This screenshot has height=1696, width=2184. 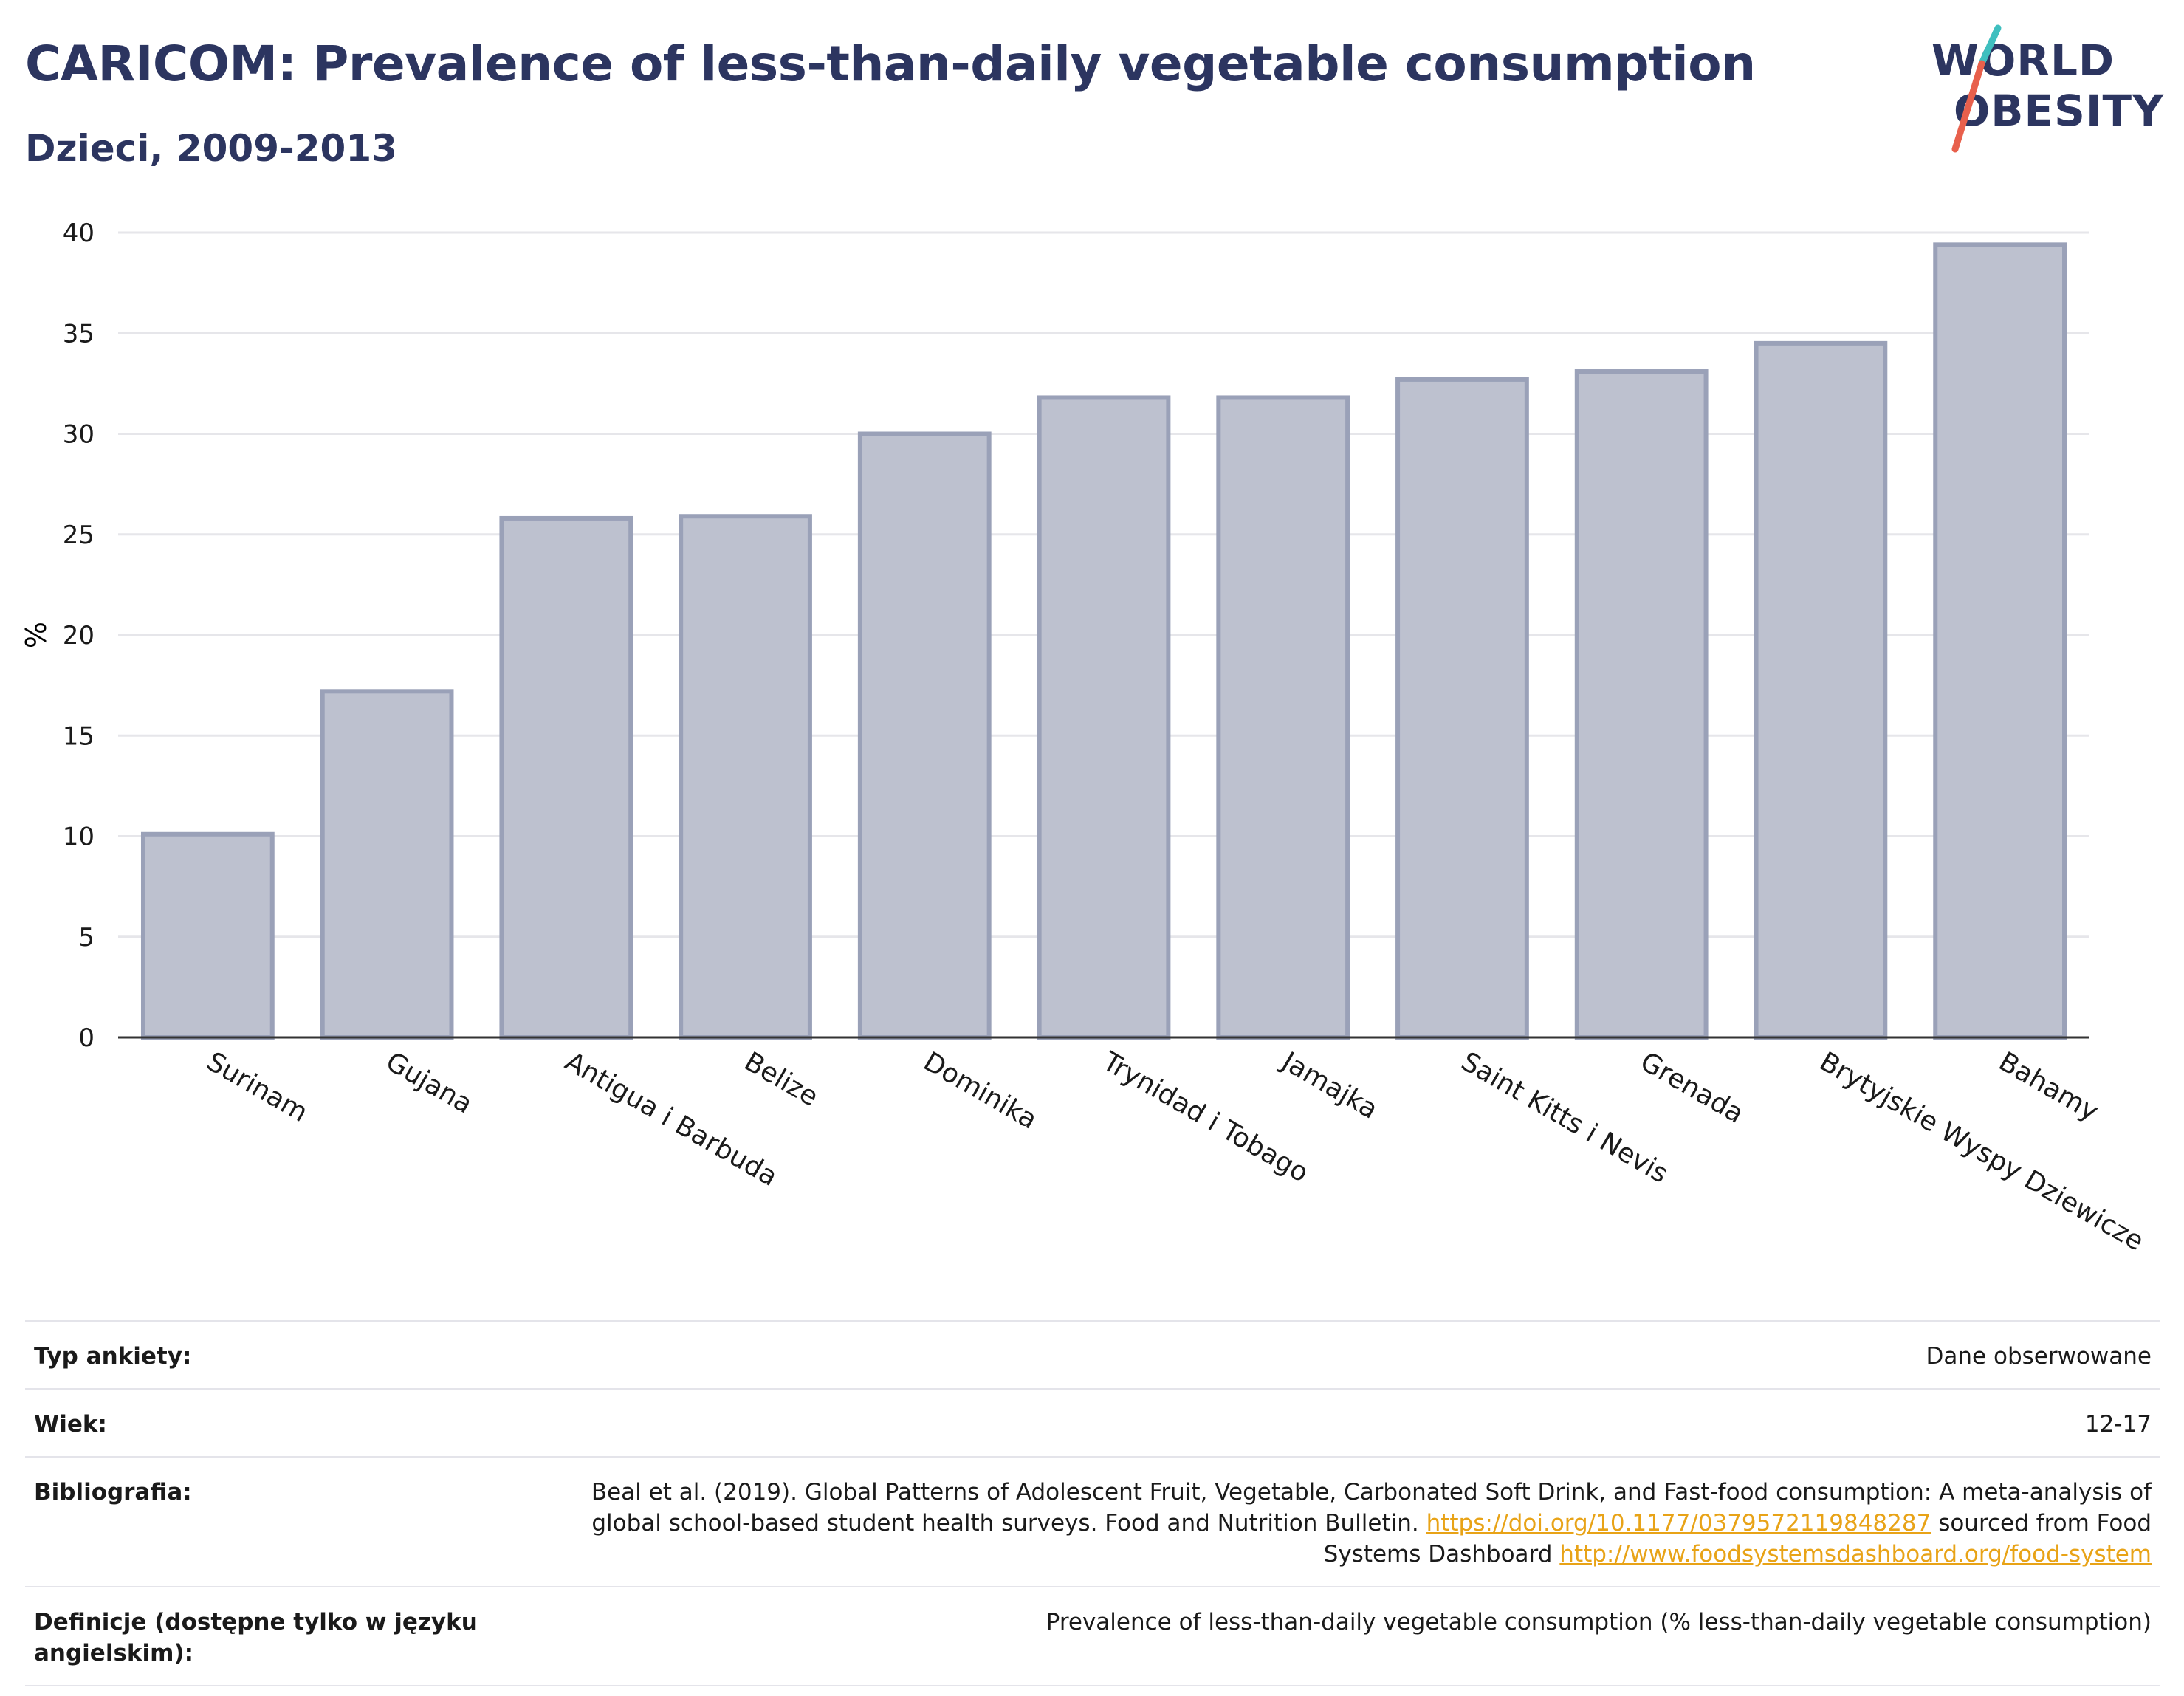 I want to click on y-tick-label: 30, so click(x=79, y=435).